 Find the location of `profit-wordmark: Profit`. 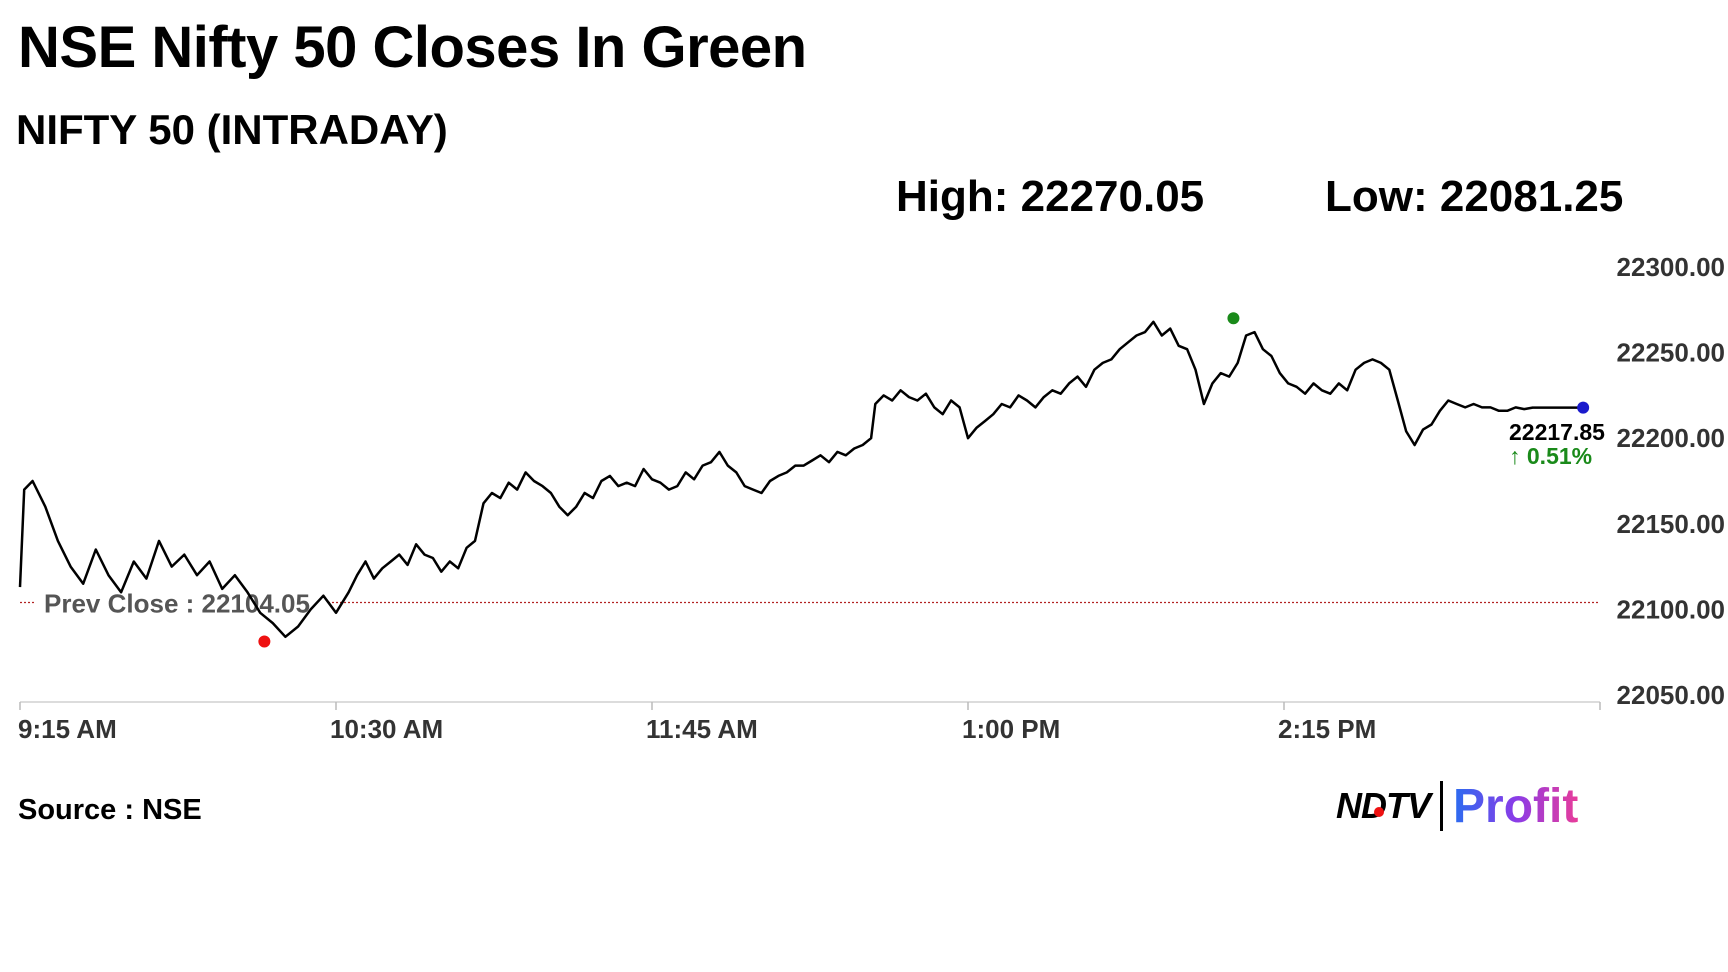

profit-wordmark: Profit is located at coordinates (1516, 806).